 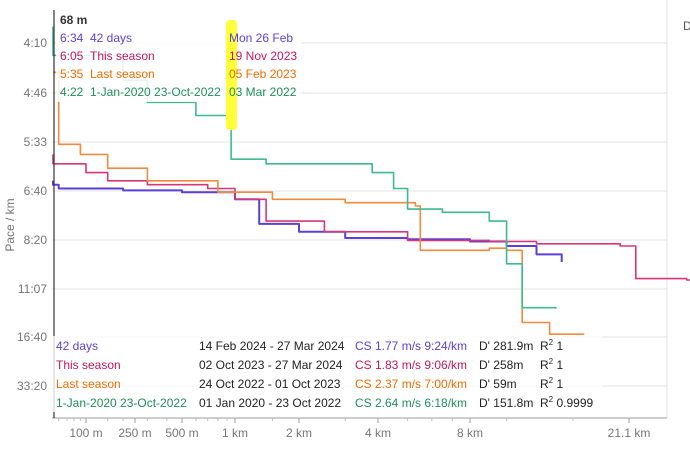 What do you see at coordinates (155, 92) in the screenshot?
I see `tooltip-series-label: 1-Jan-2020 23-Oct-2022` at bounding box center [155, 92].